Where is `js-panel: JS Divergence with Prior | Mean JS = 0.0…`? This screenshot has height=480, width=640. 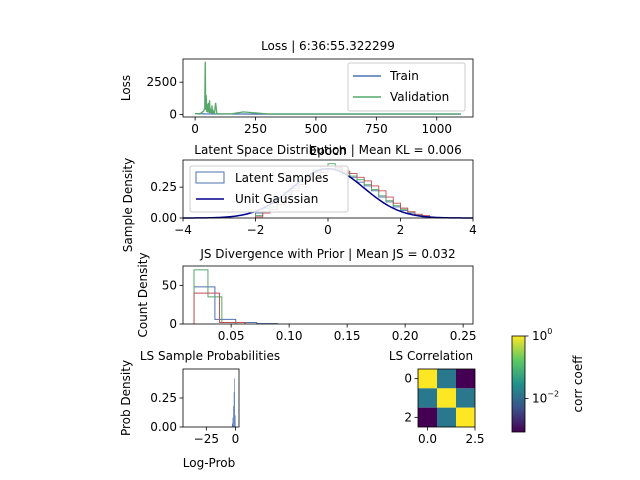 js-panel: JS Divergence with Prior | Mean JS = 0.0… is located at coordinates (306, 295).